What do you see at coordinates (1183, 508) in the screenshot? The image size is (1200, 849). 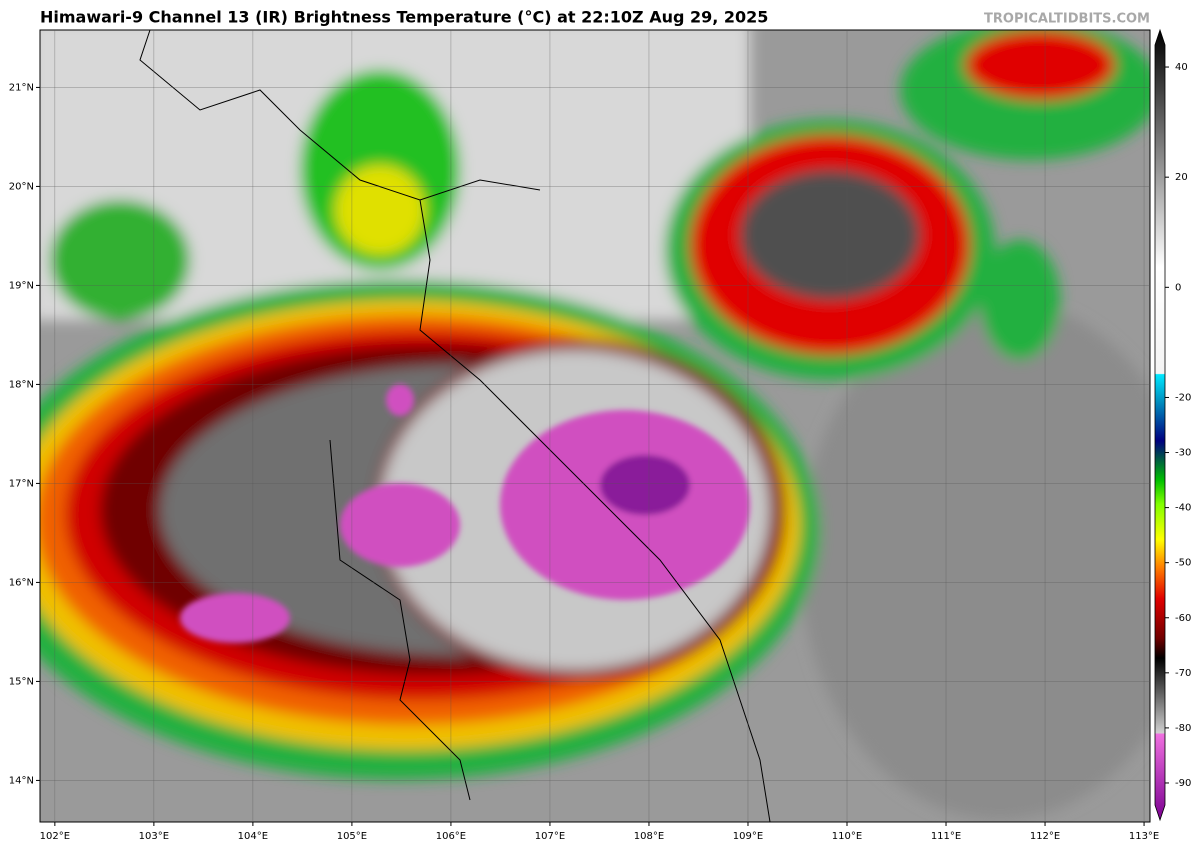 I see `colorbar-tick-label: -40` at bounding box center [1183, 508].